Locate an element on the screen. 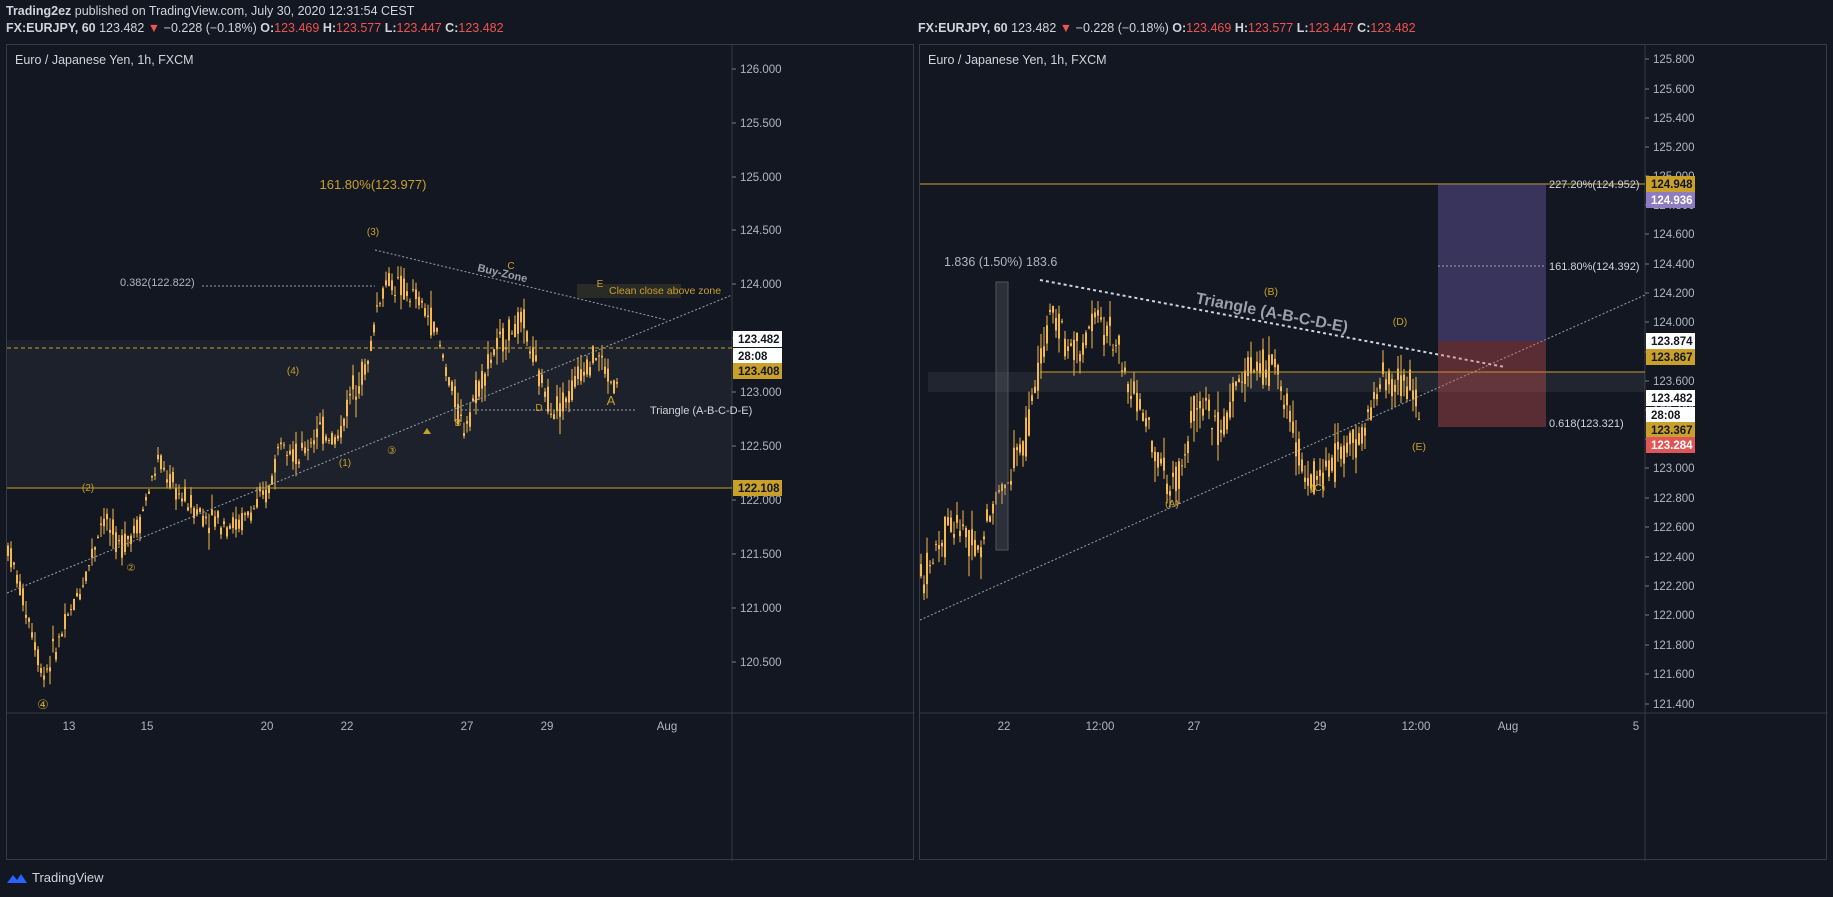  y-tick-label: 125.000 is located at coordinates (761, 178).